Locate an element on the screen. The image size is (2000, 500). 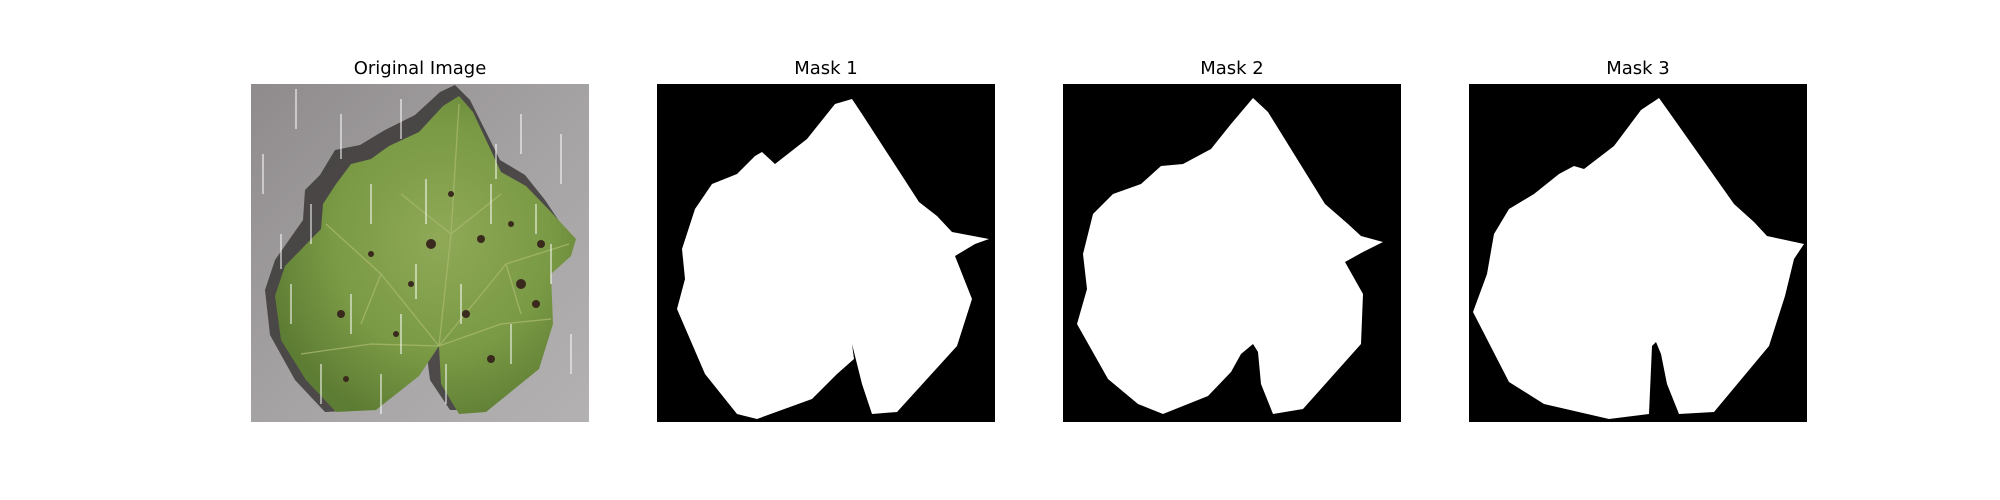
mask-1-graphic is located at coordinates (826, 253).